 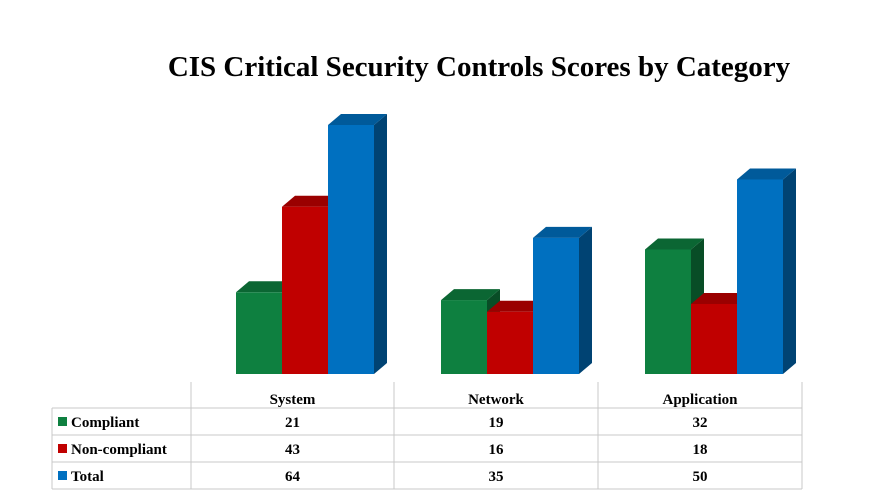 What do you see at coordinates (700, 423) in the screenshot?
I see `value-compliant-application: 32` at bounding box center [700, 423].